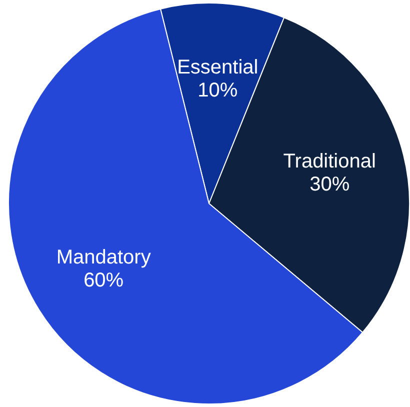 This screenshot has width=410, height=407. What do you see at coordinates (329, 161) in the screenshot?
I see `slice-label: Traditional` at bounding box center [329, 161].